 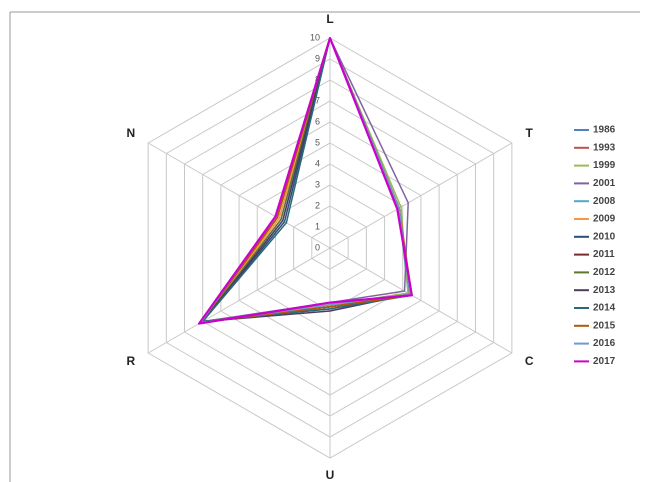 I want to click on r-tick-label: 5, so click(x=317, y=142).